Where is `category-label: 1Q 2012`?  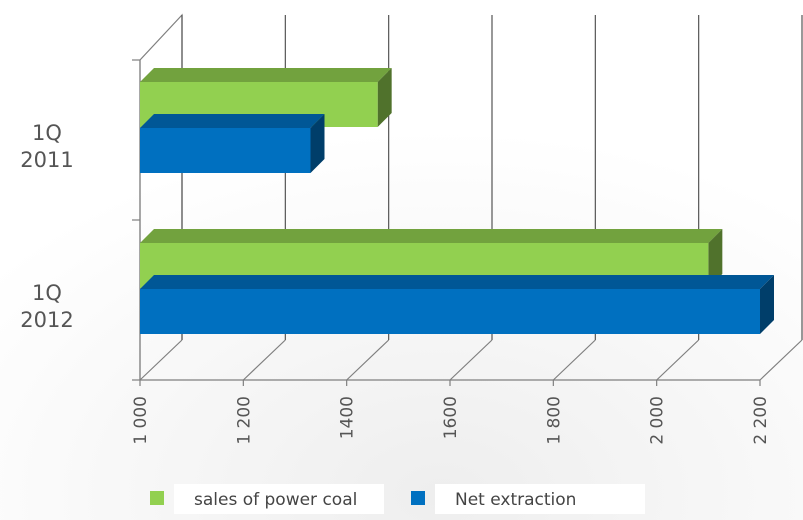
category-label: 1Q 2012 is located at coordinates (46, 306).